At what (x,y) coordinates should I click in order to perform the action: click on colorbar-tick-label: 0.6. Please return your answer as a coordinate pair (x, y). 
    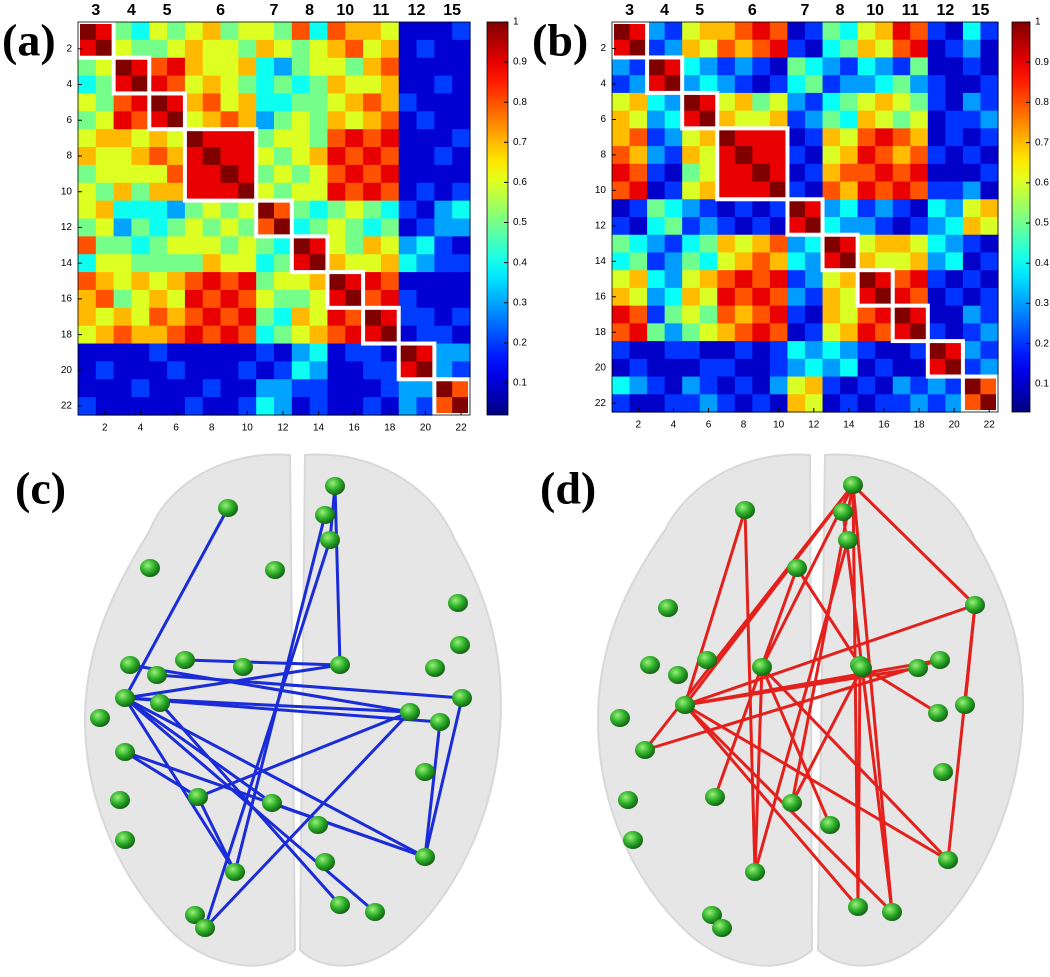
    Looking at the image, I should click on (520, 182).